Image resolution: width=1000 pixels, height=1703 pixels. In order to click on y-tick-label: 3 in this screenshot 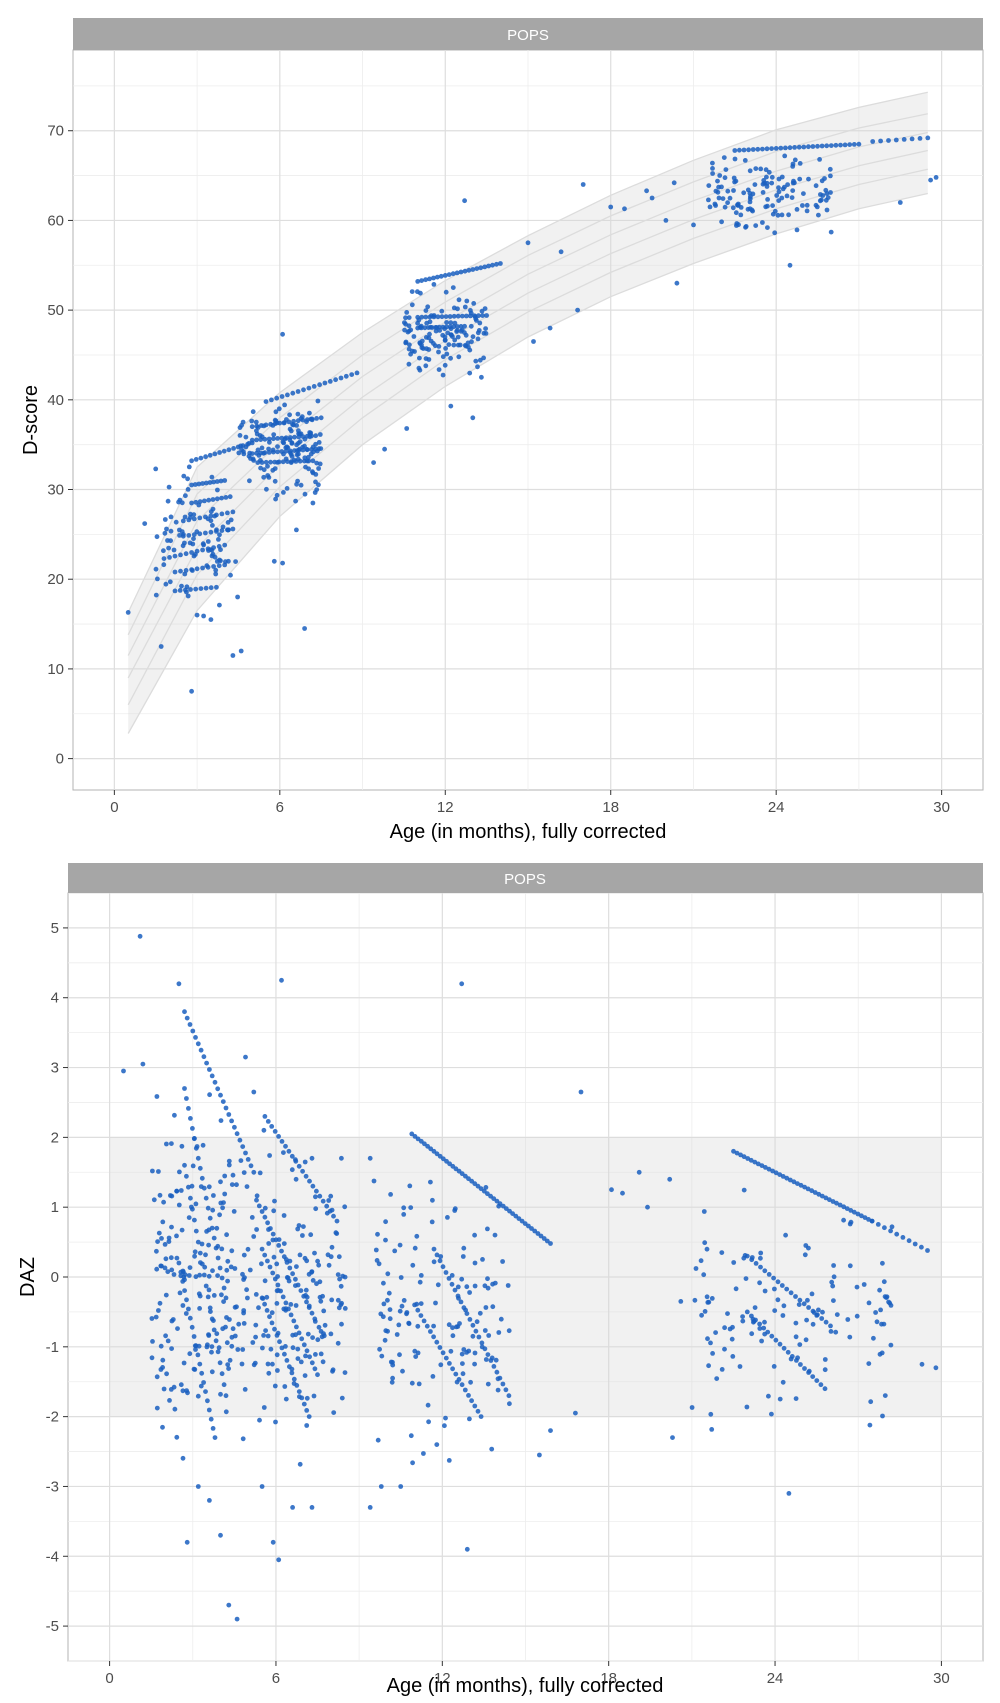, I will do `click(55, 1068)`.